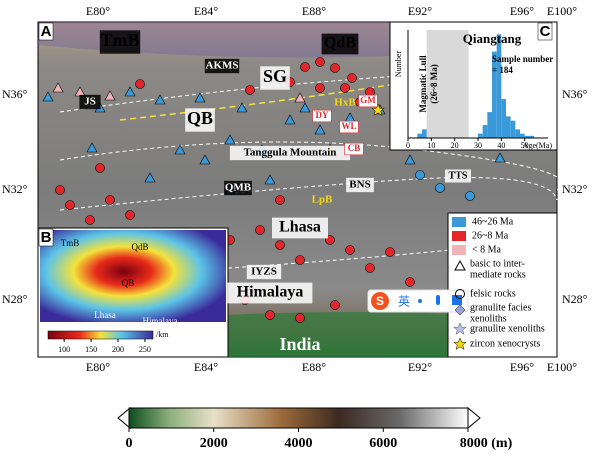 The image size is (600, 461). What do you see at coordinates (15, 94) in the screenshot?
I see `lat-label-left: N36°` at bounding box center [15, 94].